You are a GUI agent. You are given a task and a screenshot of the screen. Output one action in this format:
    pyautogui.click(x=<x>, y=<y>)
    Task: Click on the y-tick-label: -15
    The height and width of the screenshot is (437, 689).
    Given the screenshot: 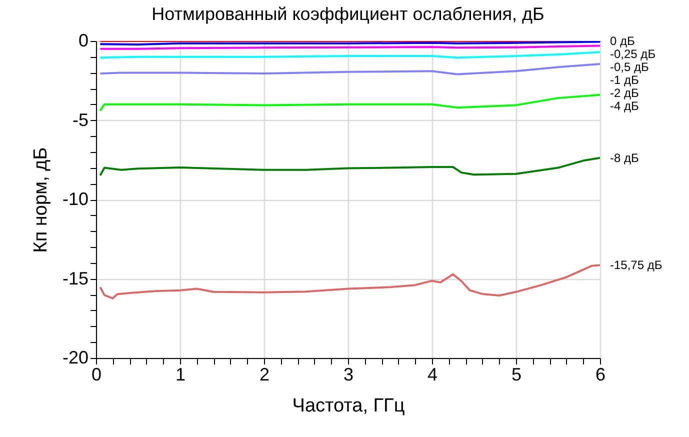 What is the action you would take?
    pyautogui.click(x=75, y=278)
    